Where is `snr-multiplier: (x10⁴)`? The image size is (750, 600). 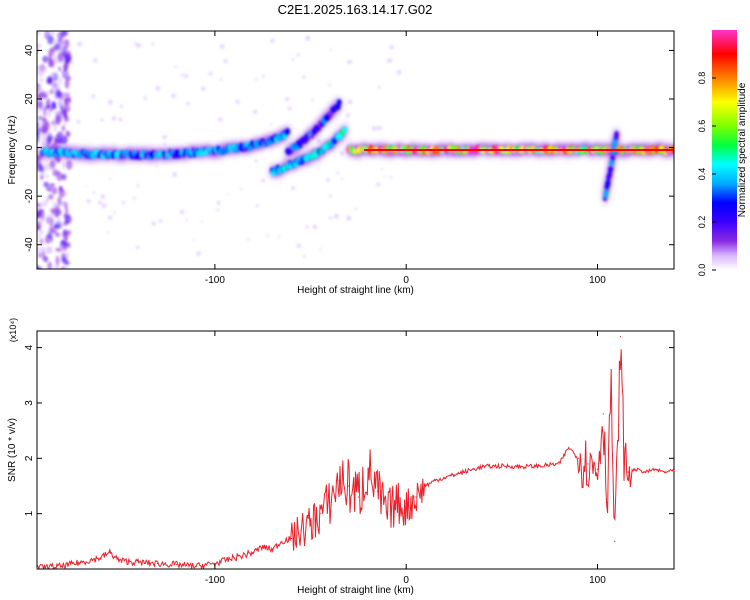
snr-multiplier: (x10⁴) is located at coordinates (13, 330).